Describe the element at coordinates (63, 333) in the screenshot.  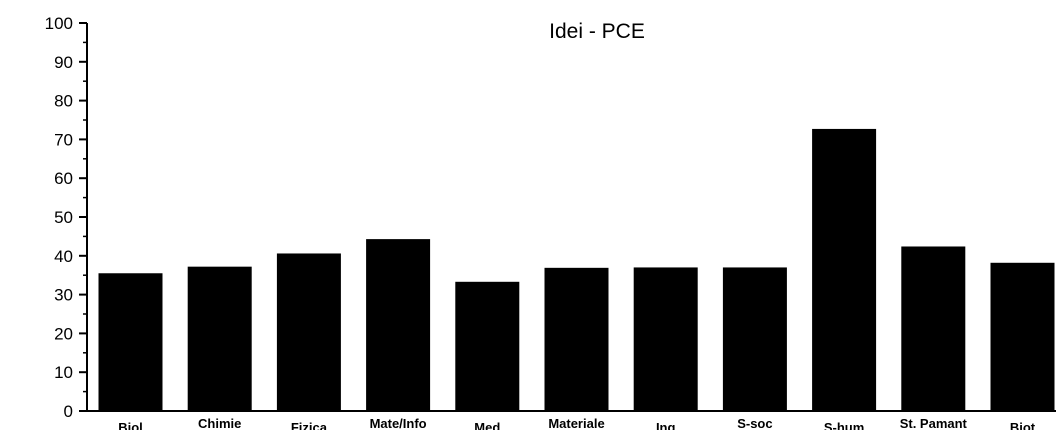
I see `y-tick-label: 20` at that location.